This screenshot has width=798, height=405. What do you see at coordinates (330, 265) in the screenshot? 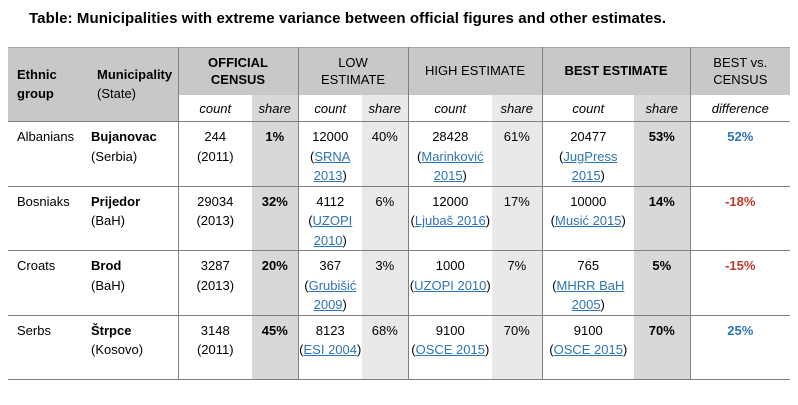
I see `count-value: 367` at bounding box center [330, 265].